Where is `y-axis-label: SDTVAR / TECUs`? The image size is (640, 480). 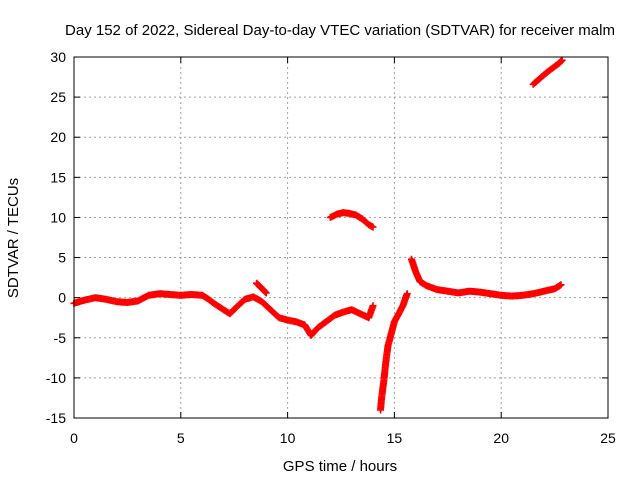 y-axis-label: SDTVAR / TECUs is located at coordinates (13, 238).